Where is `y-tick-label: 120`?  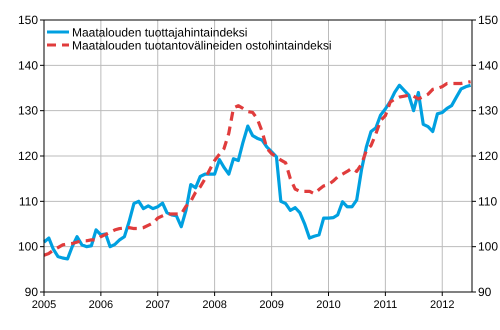
y-tick-label: 120 is located at coordinates (28, 156).